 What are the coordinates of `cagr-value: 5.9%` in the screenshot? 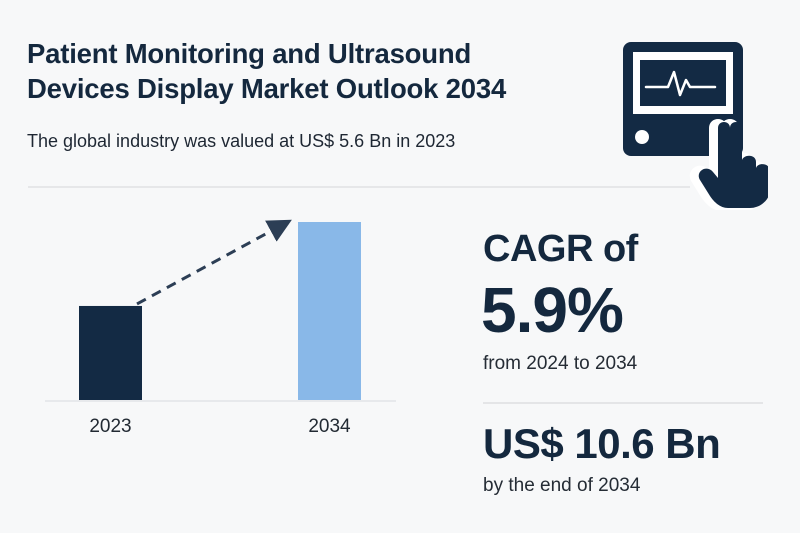 It's located at (552, 310).